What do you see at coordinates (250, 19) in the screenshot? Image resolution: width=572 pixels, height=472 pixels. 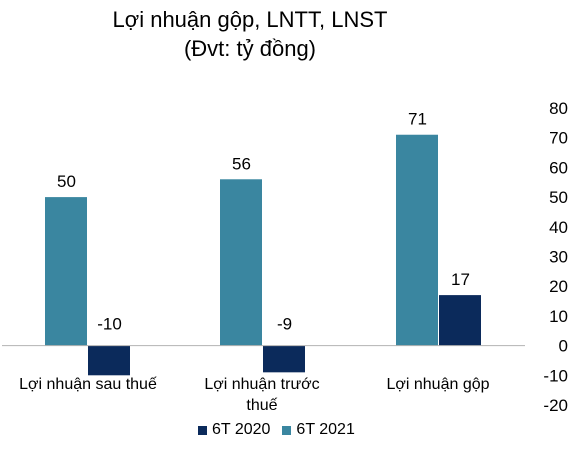 I see `chart-title: Lợi nhuận gộp, LNTT, LNST` at bounding box center [250, 19].